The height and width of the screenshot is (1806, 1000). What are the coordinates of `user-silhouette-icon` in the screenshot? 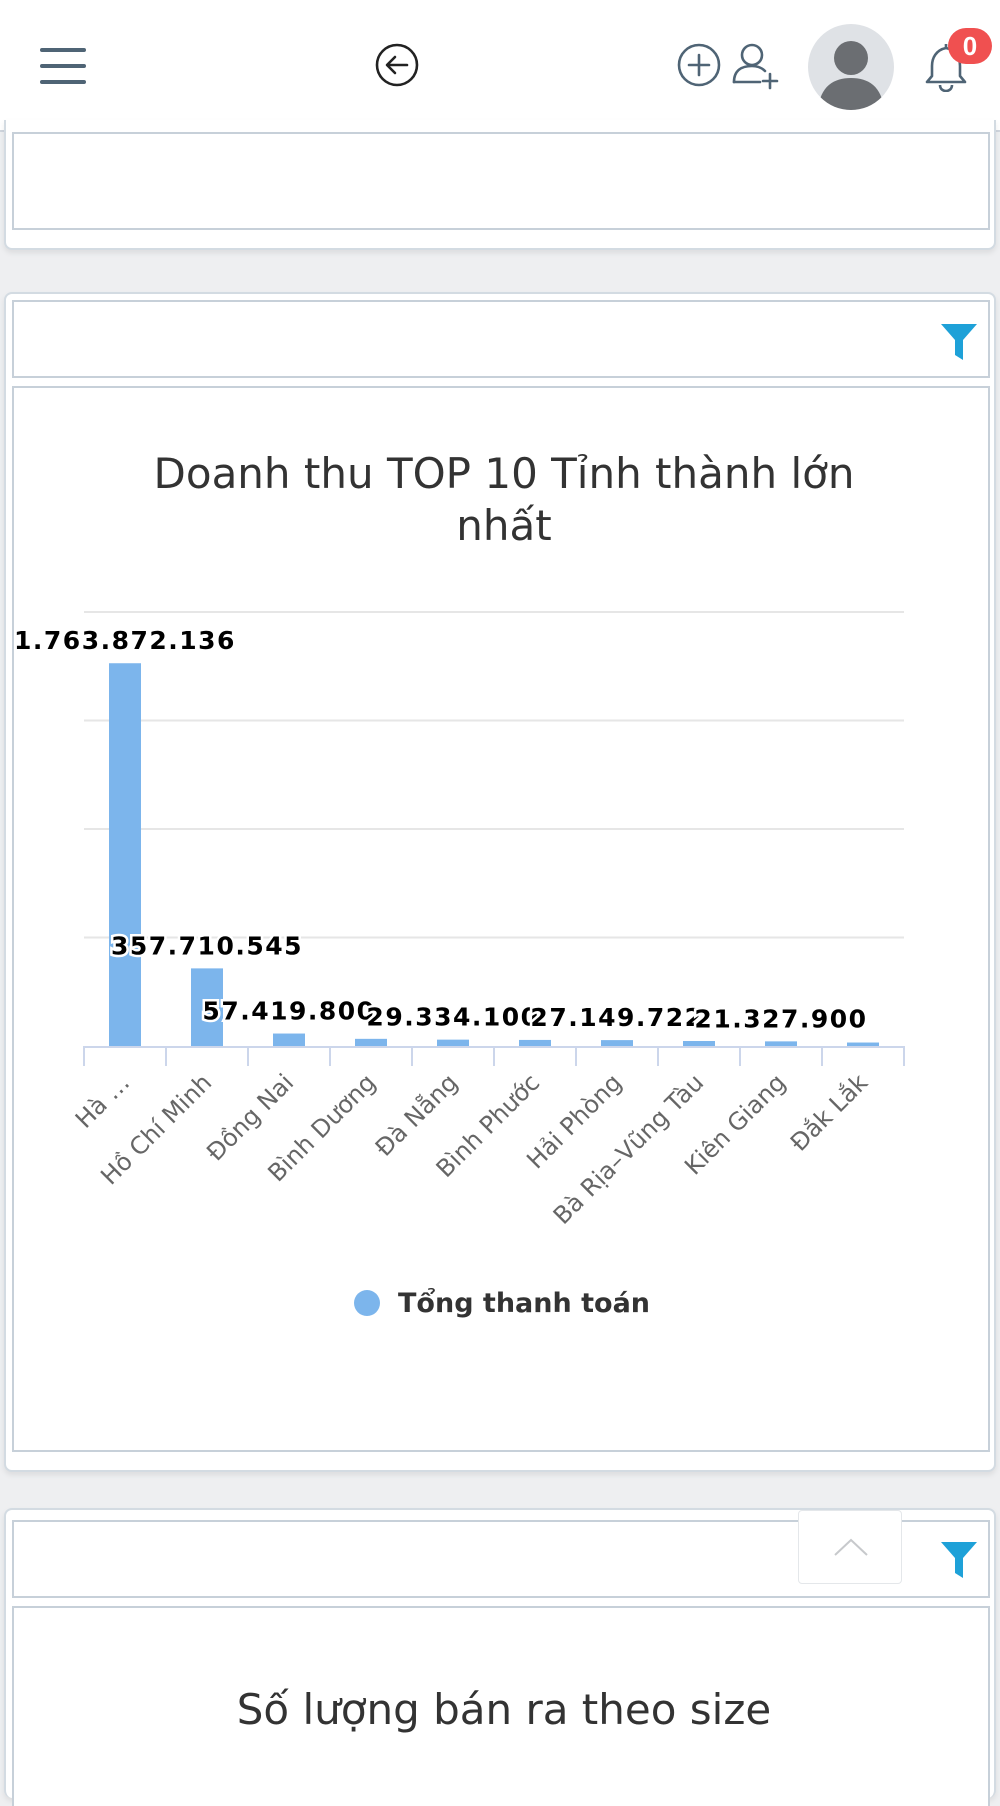 It's located at (851, 75).